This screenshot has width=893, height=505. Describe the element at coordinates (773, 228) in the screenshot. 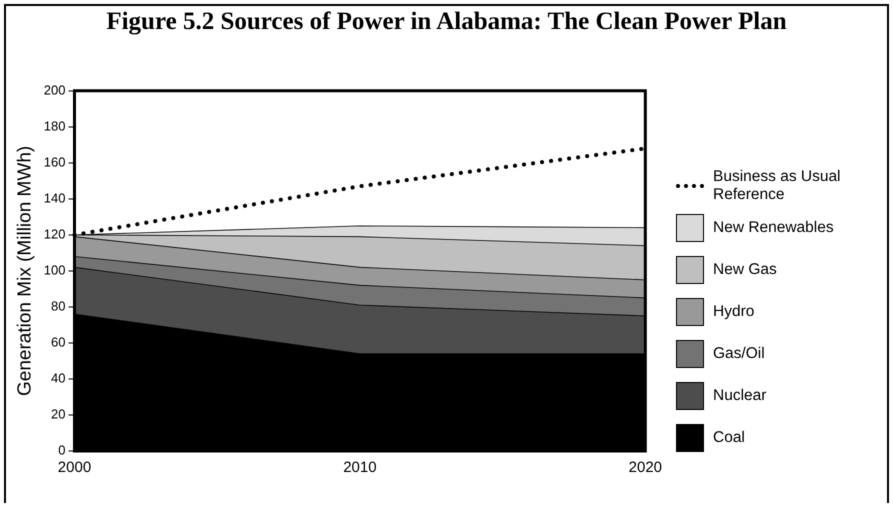

I see `legend-label: New Renewables` at that location.